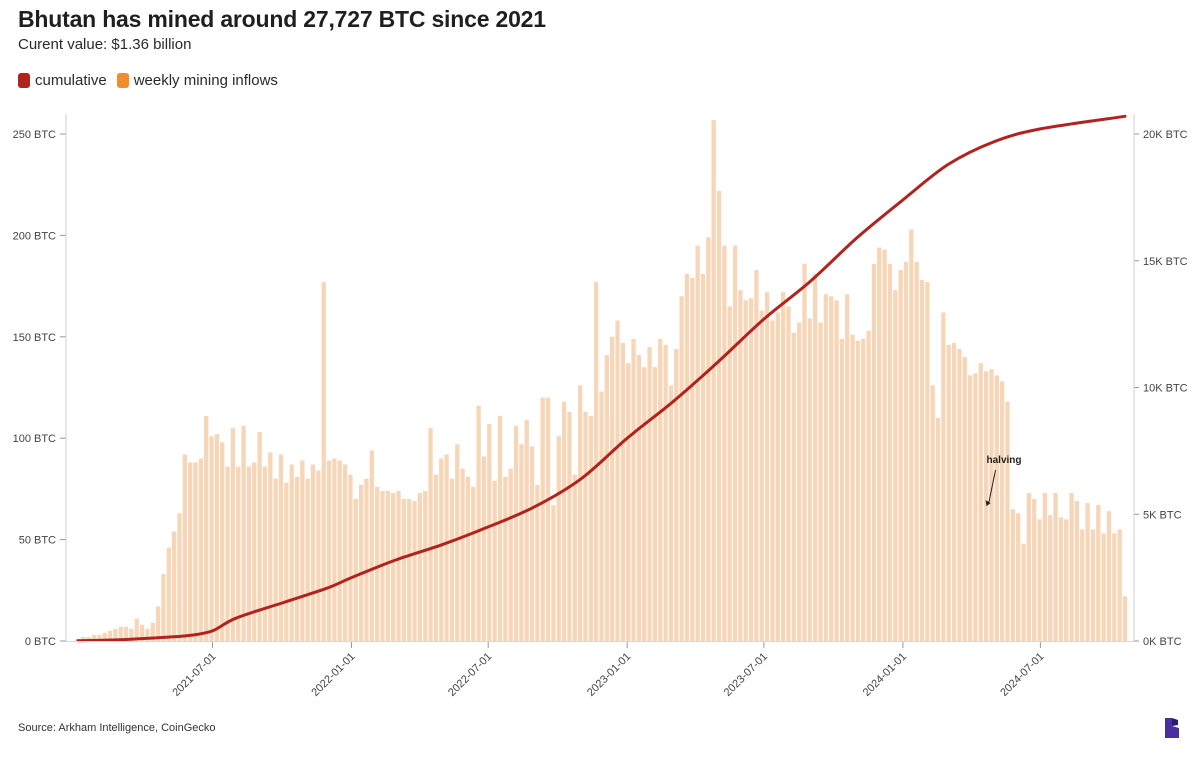 This screenshot has width=1200, height=761. Describe the element at coordinates (122, 80) in the screenshot. I see `legend-swatch-weekly` at that location.